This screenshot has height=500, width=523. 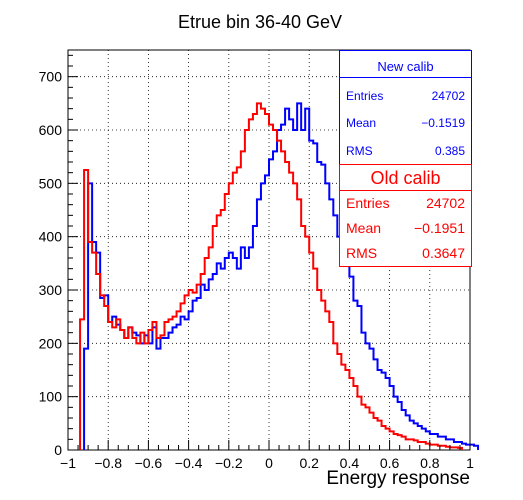 What do you see at coordinates (58, 450) in the screenshot?
I see `y-tick-label: 0` at bounding box center [58, 450].